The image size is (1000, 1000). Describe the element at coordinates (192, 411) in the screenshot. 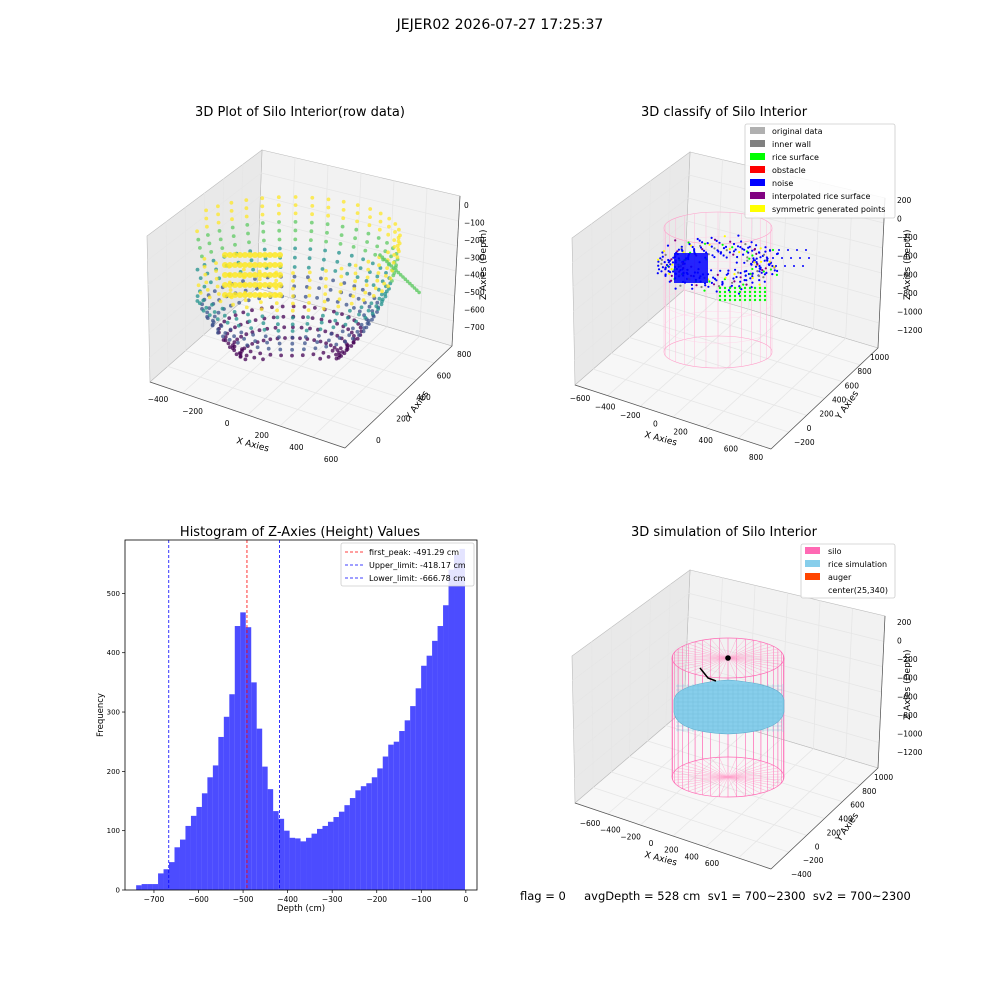

I see `raw-x-tick: −200` at that location.